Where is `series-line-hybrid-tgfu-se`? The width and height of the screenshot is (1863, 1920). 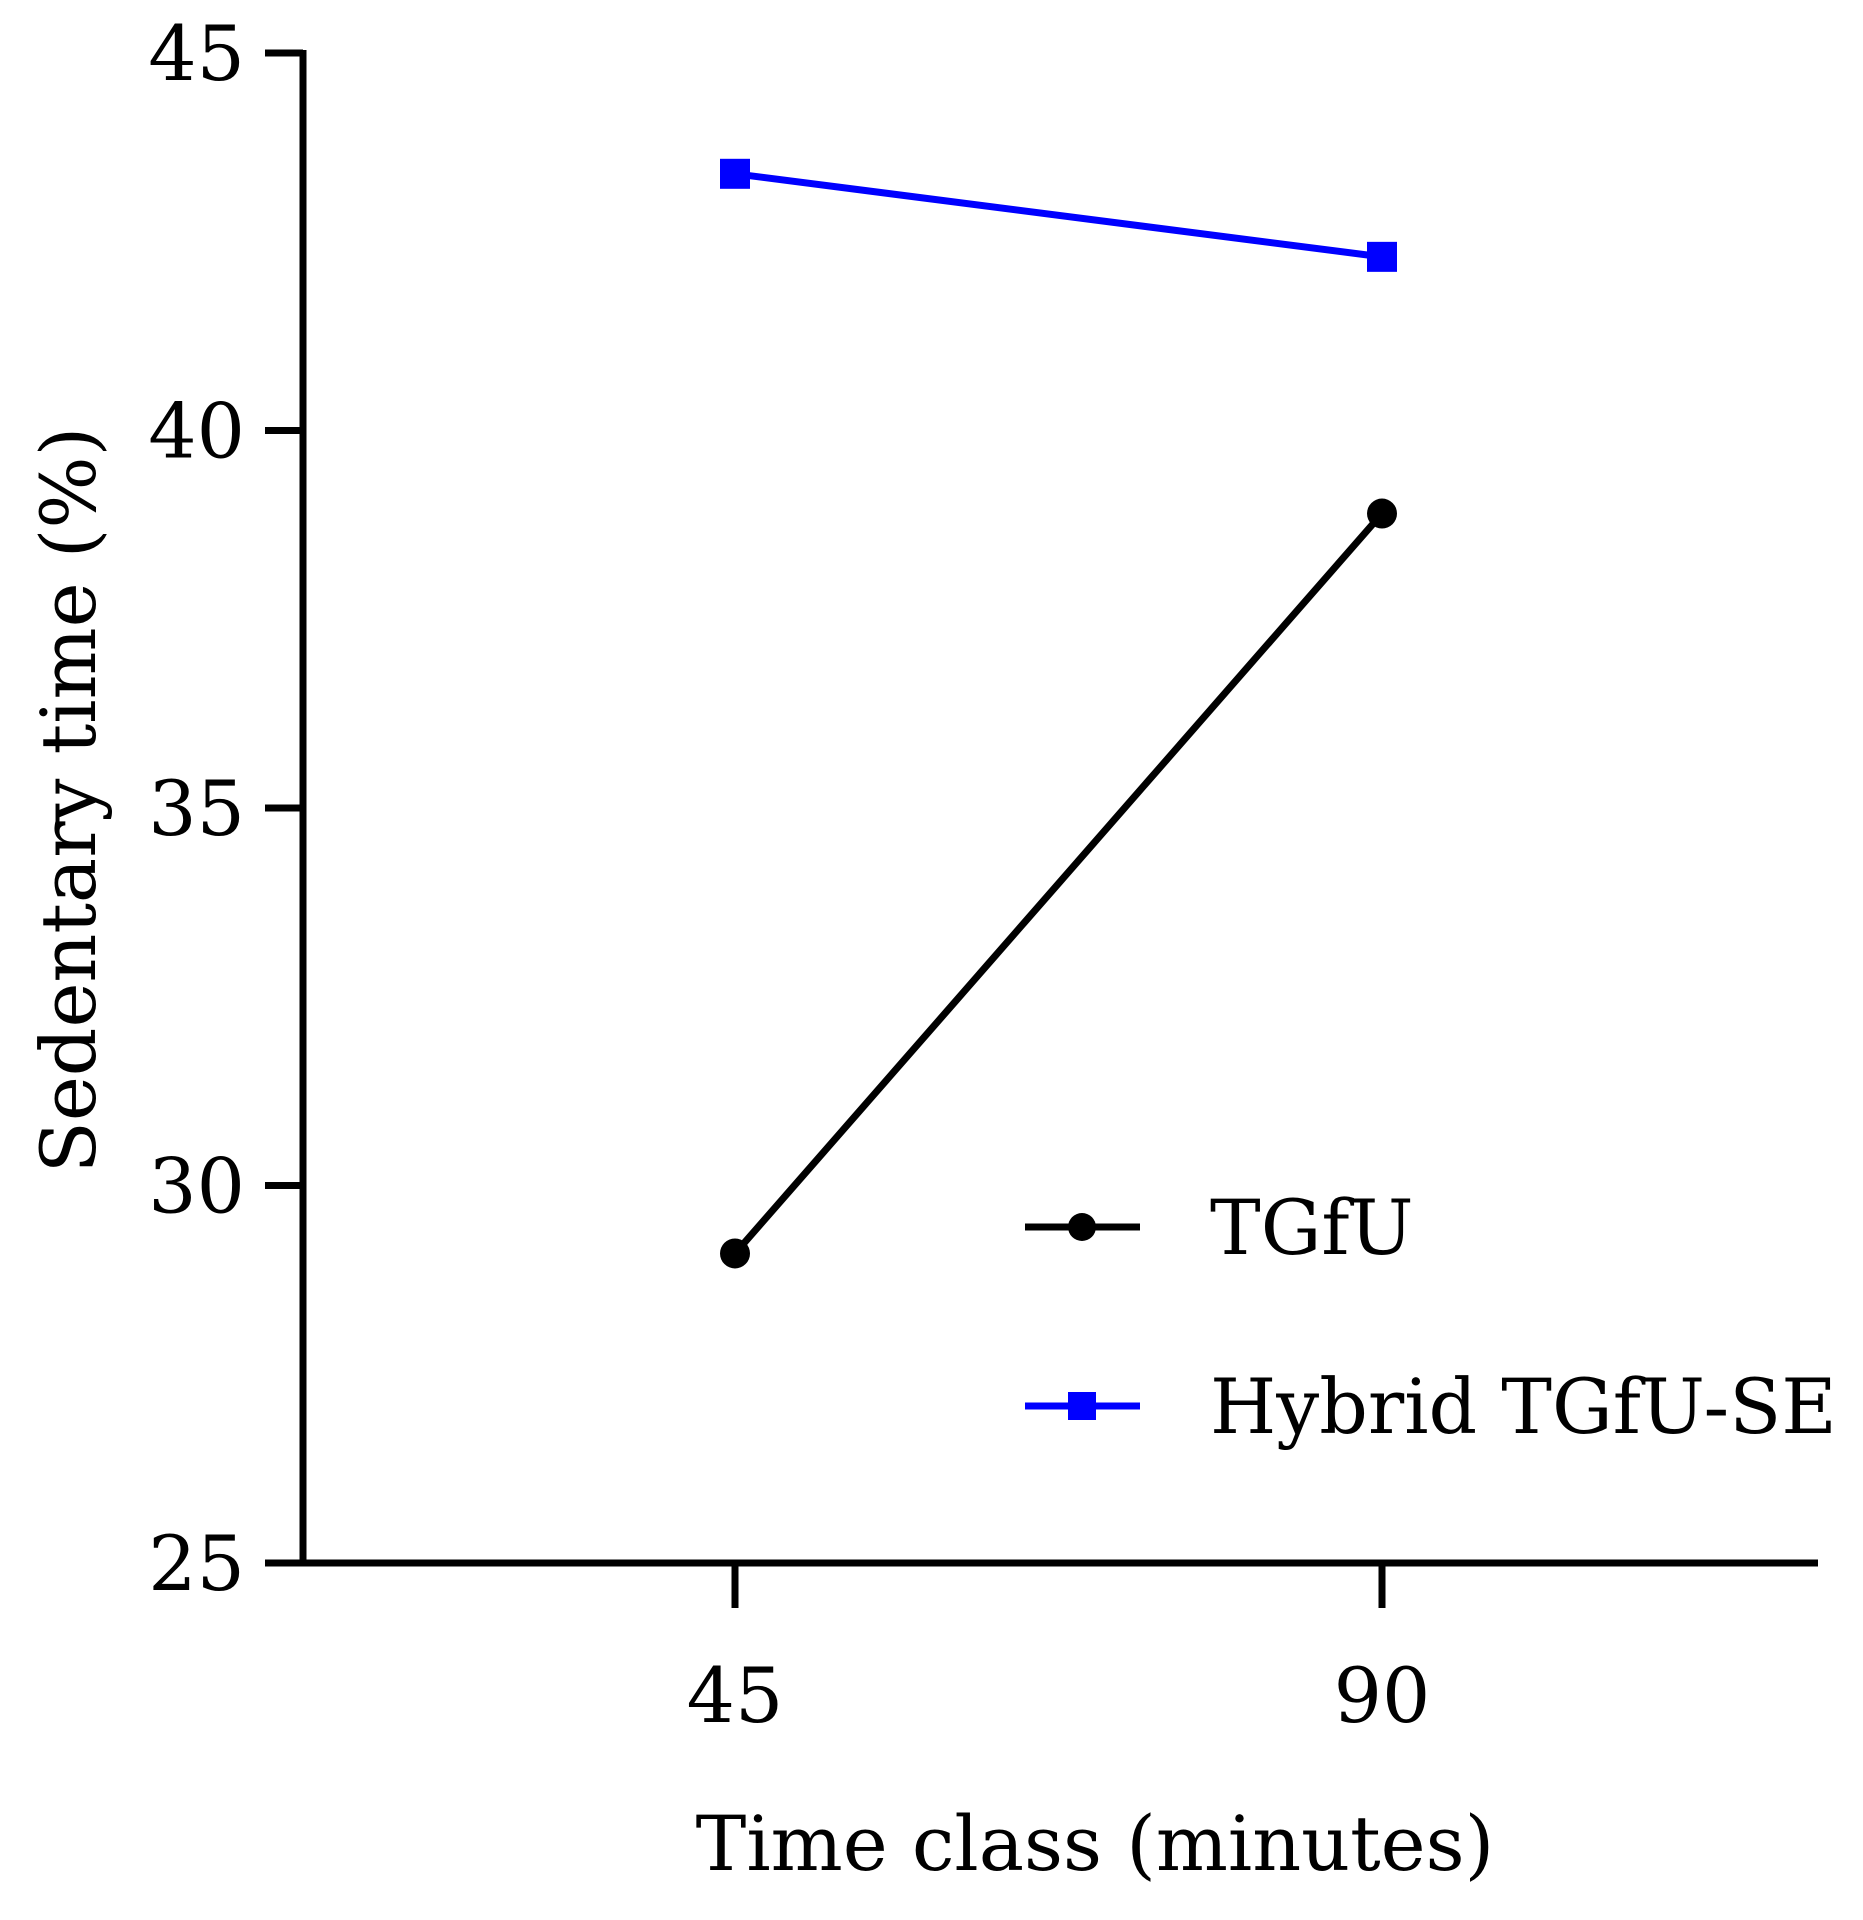 series-line-hybrid-tgfu-se is located at coordinates (1058, 215).